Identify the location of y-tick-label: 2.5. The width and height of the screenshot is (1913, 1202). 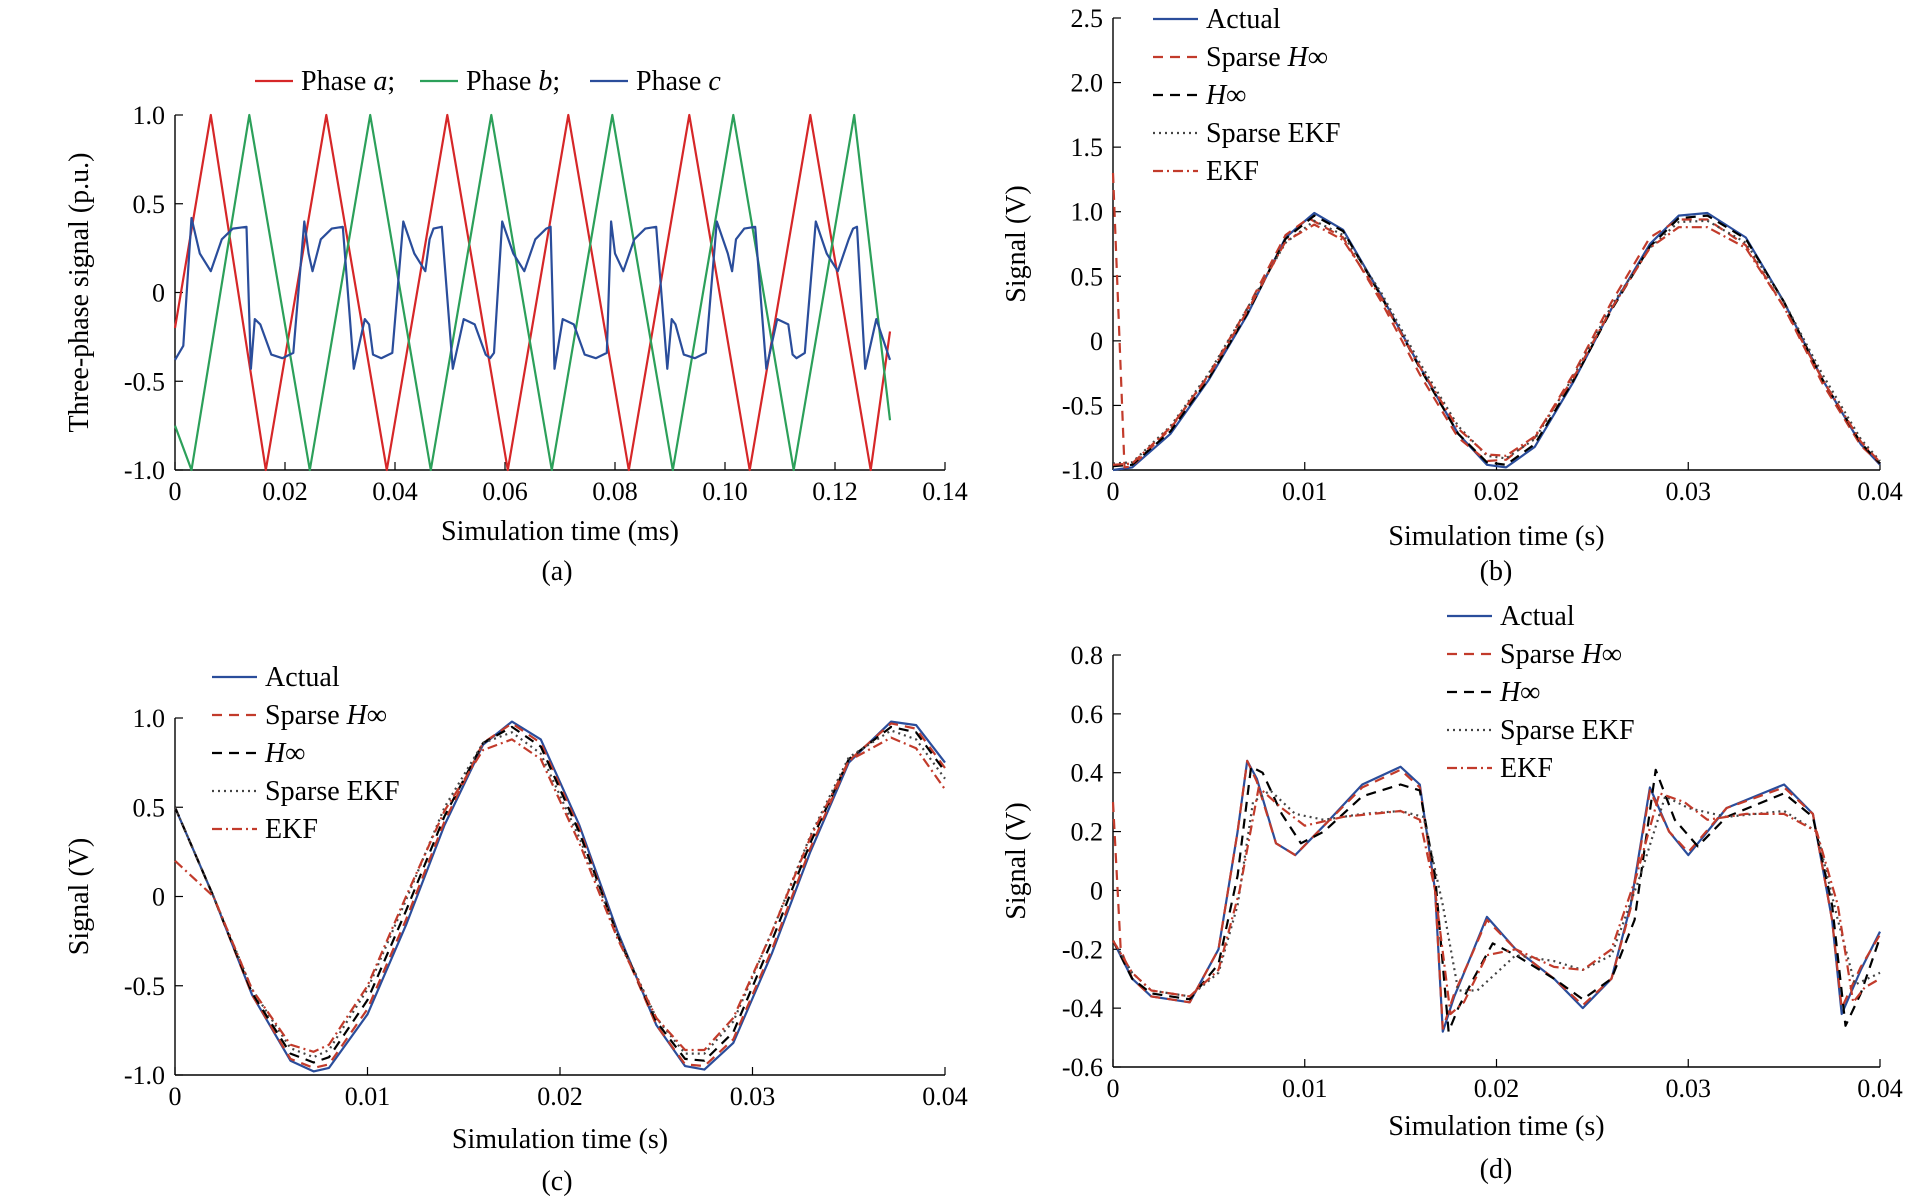
(1087, 18).